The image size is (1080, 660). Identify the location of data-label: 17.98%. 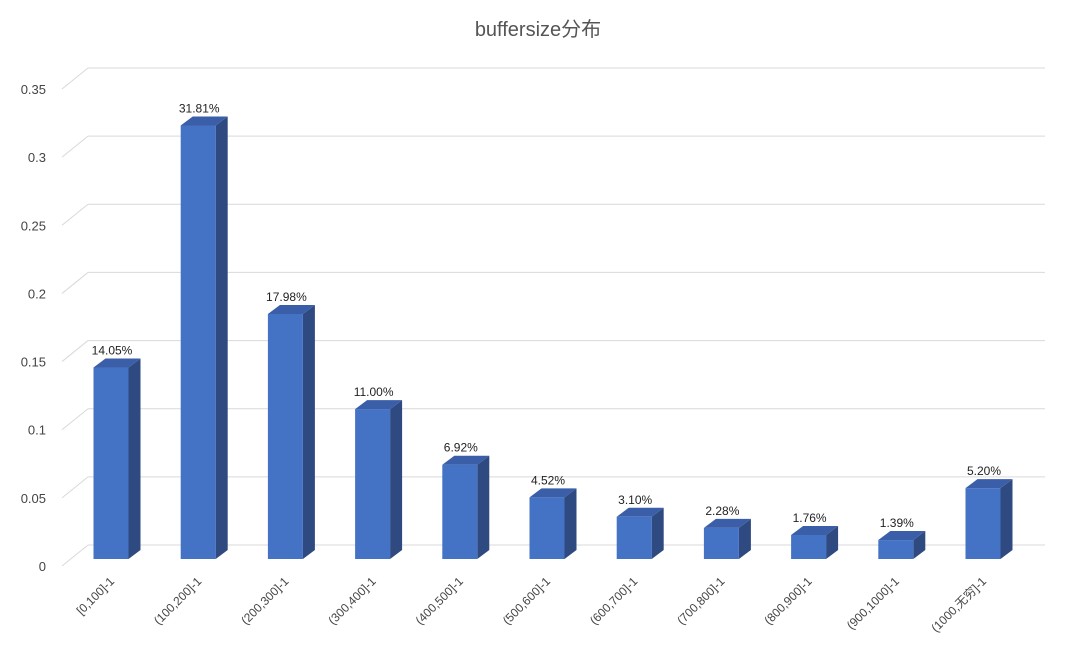
(286, 297).